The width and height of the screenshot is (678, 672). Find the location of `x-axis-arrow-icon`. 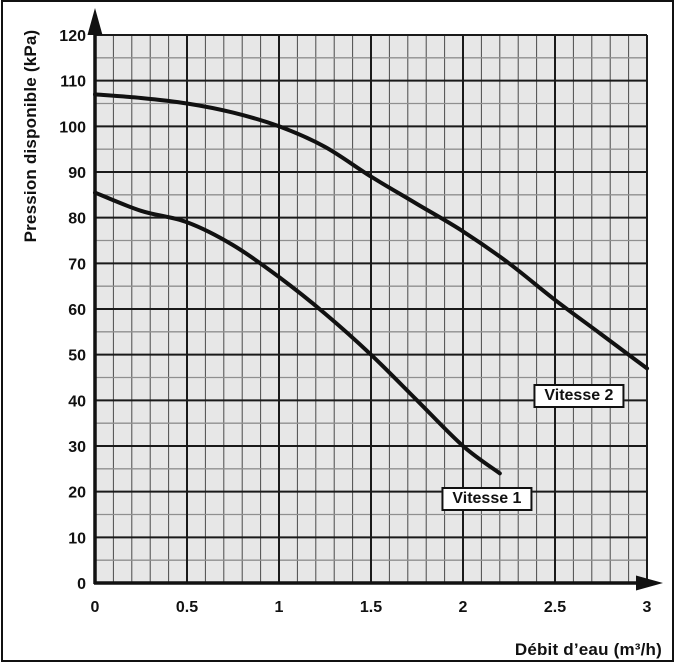

x-axis-arrow-icon is located at coordinates (649, 583).